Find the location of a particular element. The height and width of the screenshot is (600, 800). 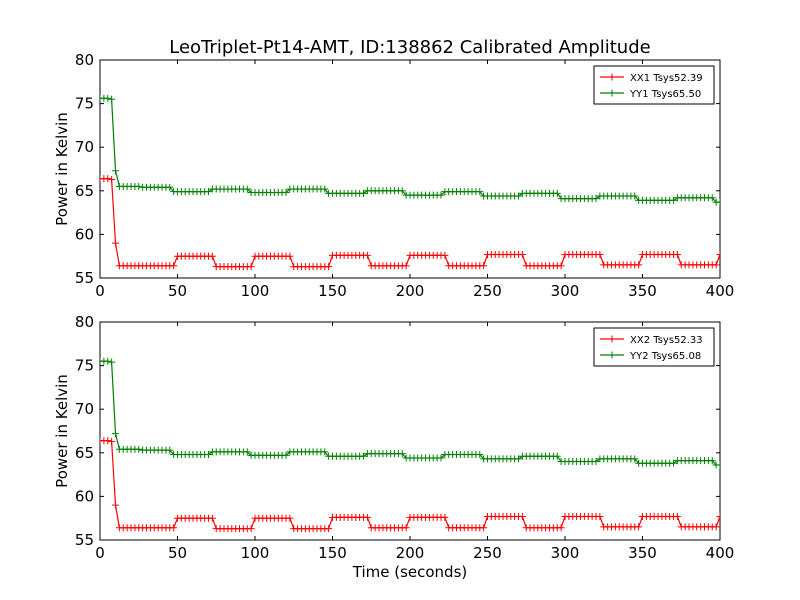

legend: XX2 Tsys52.33 YY2 Tsys65.08 is located at coordinates (654, 347).